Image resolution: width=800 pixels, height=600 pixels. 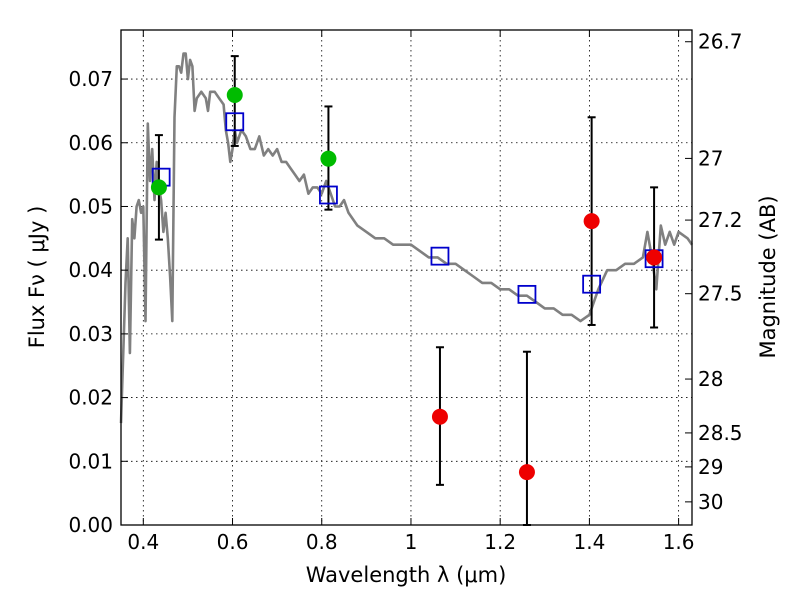 What do you see at coordinates (411, 542) in the screenshot?
I see `x-tick-label: 1` at bounding box center [411, 542].